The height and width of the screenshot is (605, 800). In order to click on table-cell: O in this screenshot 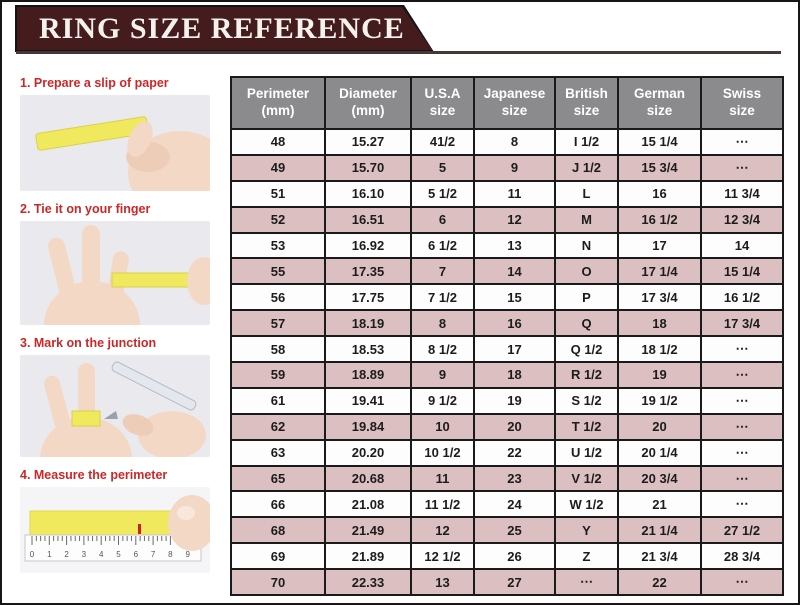, I will do `click(586, 271)`.